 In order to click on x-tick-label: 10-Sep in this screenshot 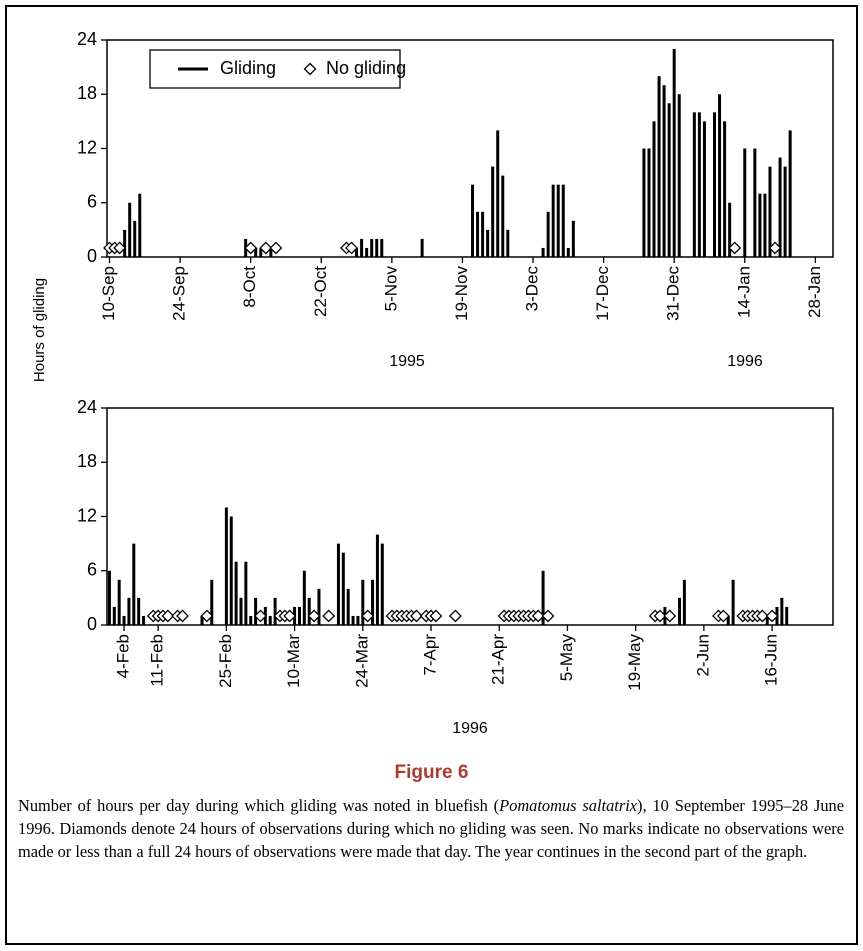, I will do `click(108, 293)`.